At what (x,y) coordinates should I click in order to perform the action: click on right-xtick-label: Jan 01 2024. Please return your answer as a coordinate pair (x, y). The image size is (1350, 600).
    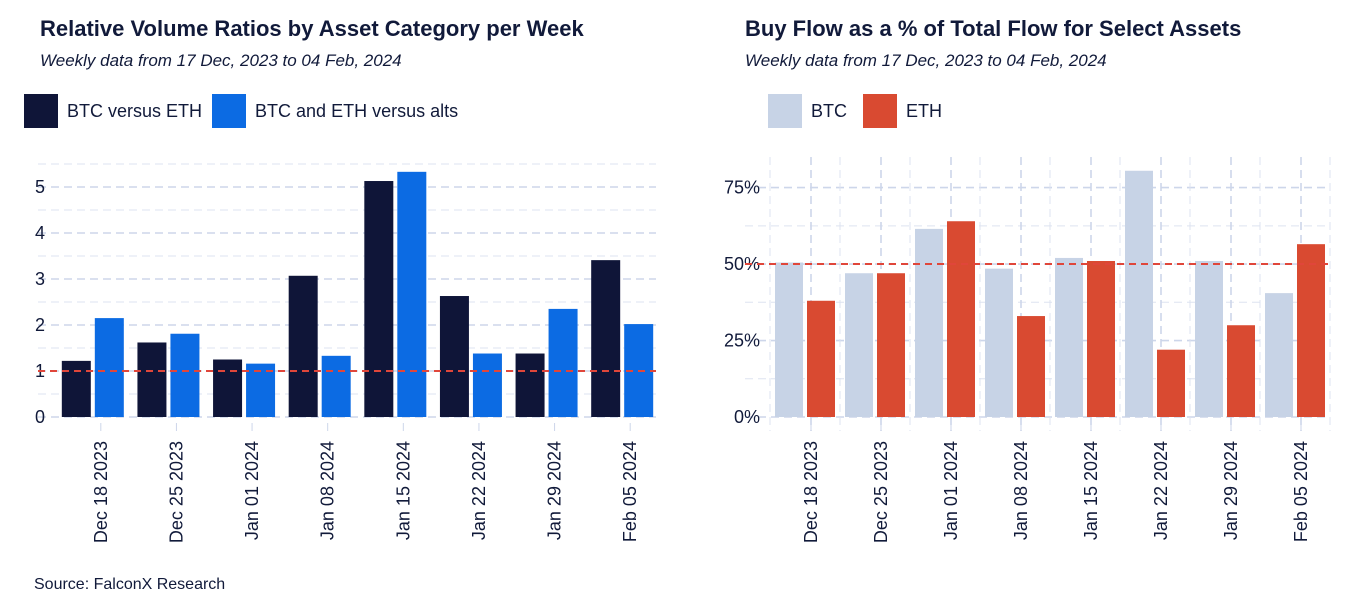
    Looking at the image, I should click on (951, 490).